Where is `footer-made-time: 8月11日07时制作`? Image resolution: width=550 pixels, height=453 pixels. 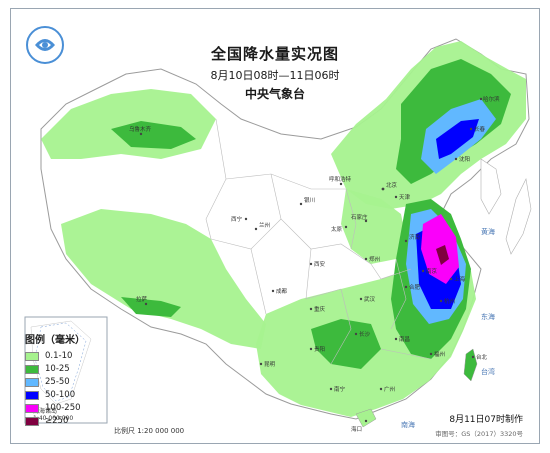
footer-made-time: 8月11日07时制作 is located at coordinates (486, 420).